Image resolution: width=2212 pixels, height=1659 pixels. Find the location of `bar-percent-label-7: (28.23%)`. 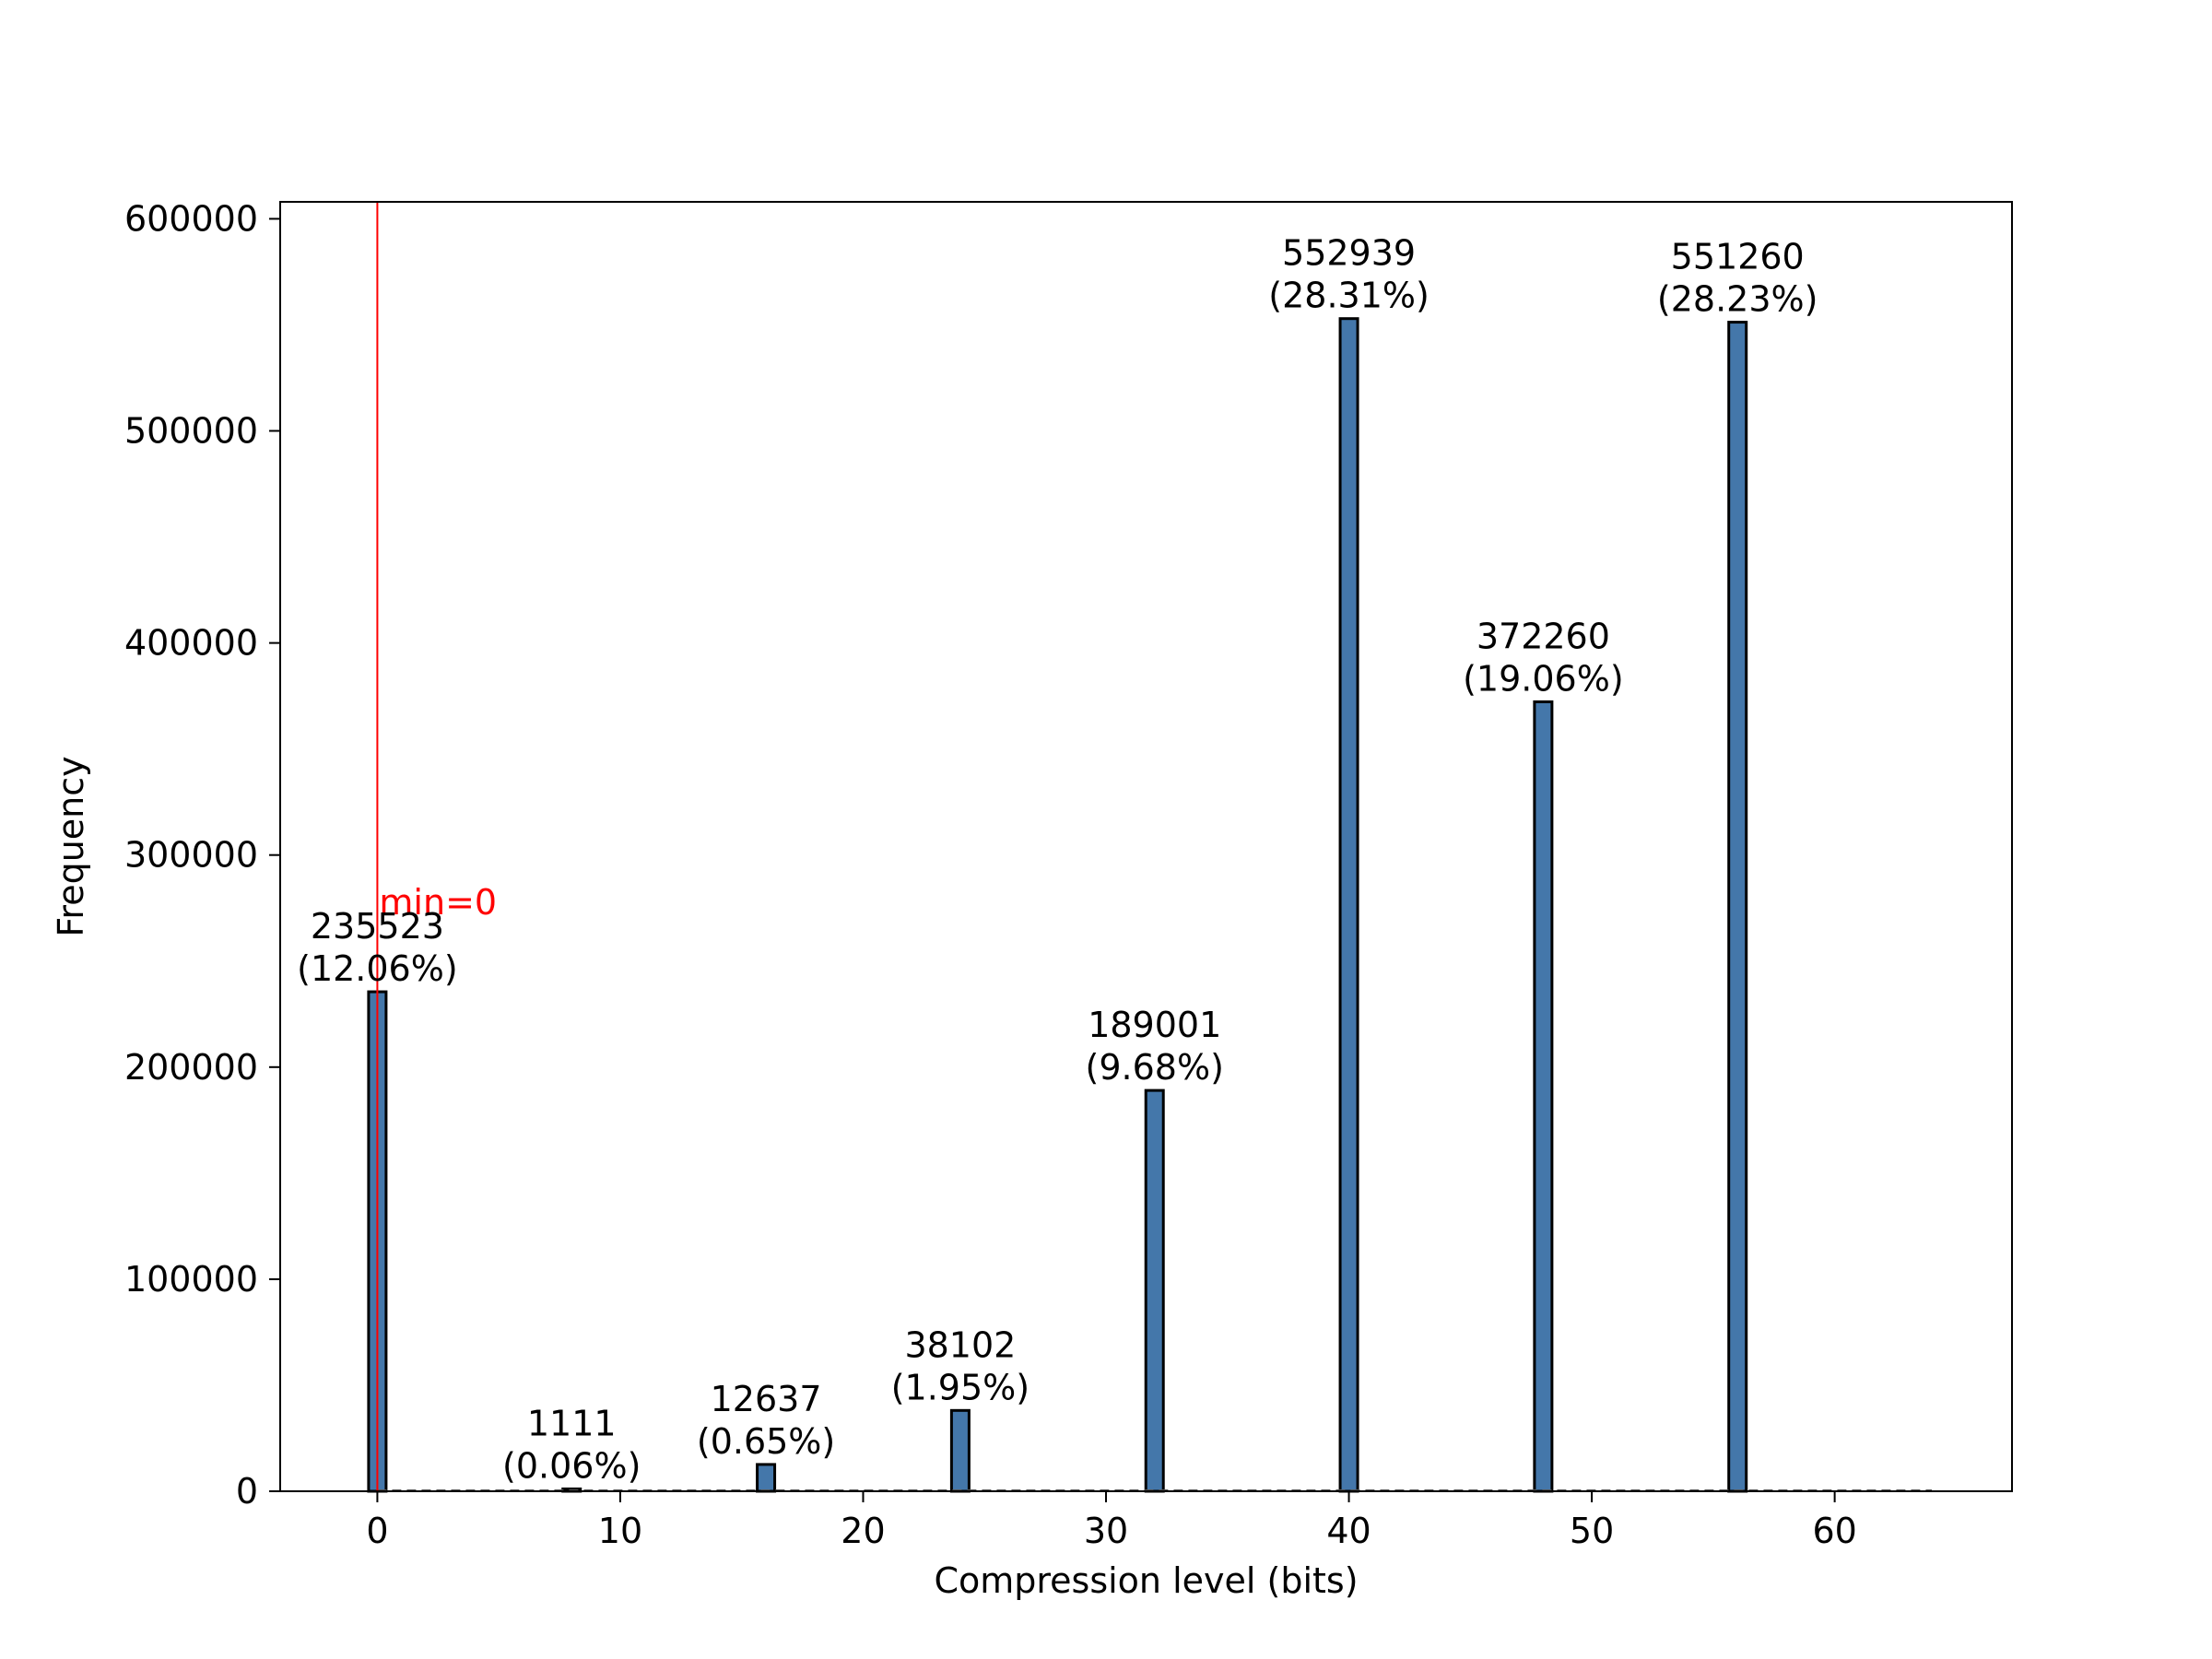

bar-percent-label-7: (28.23%) is located at coordinates (1737, 299).